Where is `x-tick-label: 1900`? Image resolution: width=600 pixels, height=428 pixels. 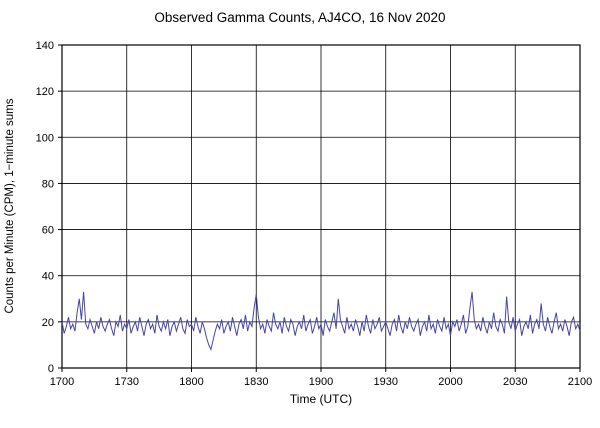
x-tick-label: 1900 is located at coordinates (321, 382).